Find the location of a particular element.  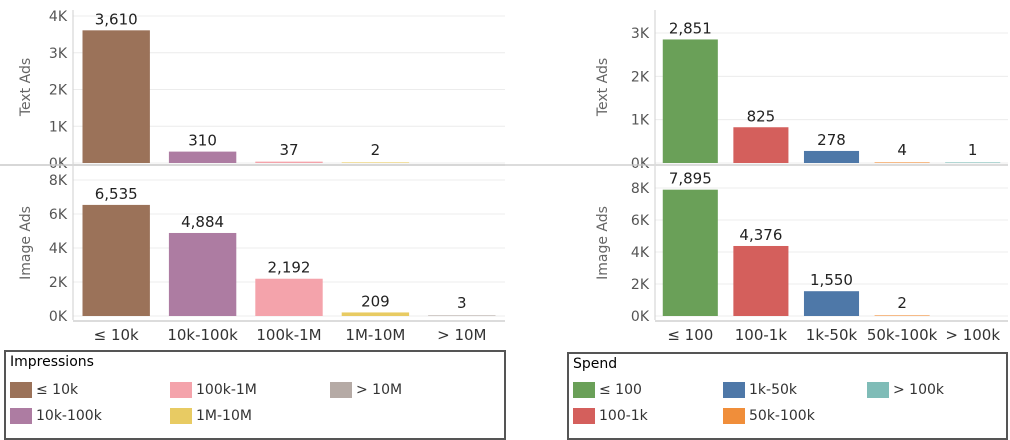

data-label: 2,192 is located at coordinates (289, 268).